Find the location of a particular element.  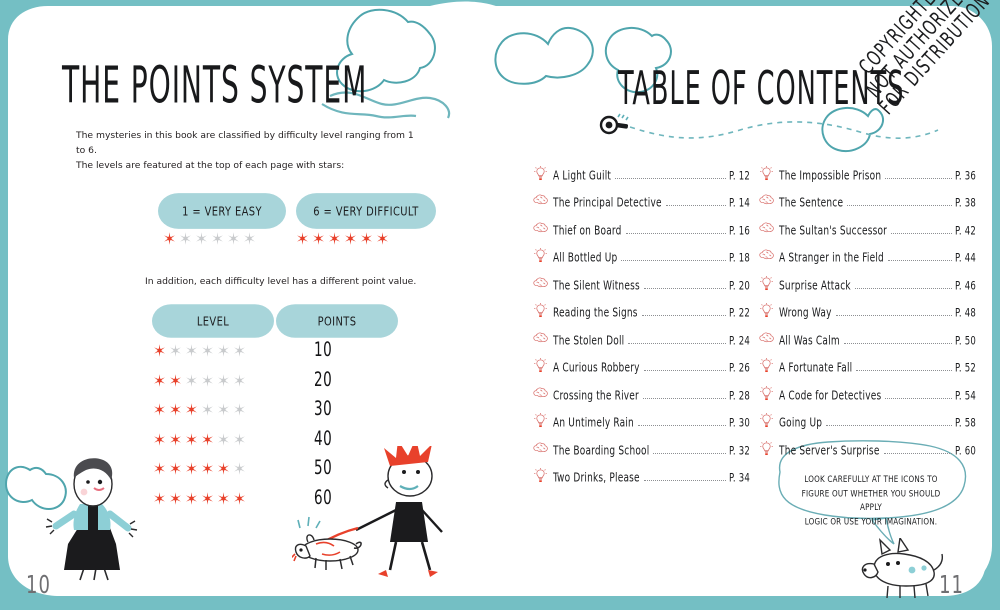

toc-entry-page: P. 36 is located at coordinates (965, 176).